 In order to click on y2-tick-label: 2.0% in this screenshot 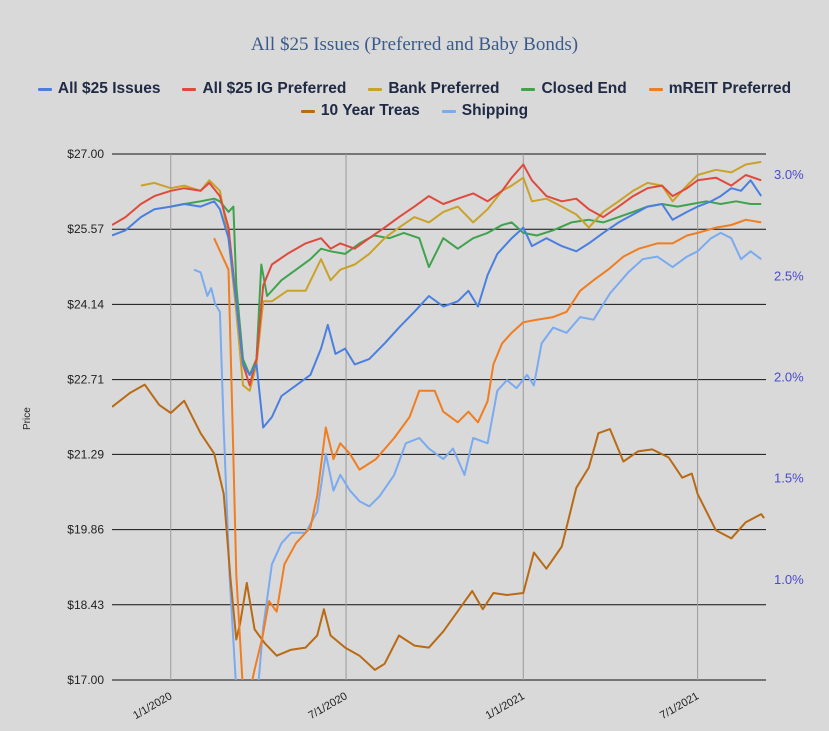, I will do `click(789, 377)`.